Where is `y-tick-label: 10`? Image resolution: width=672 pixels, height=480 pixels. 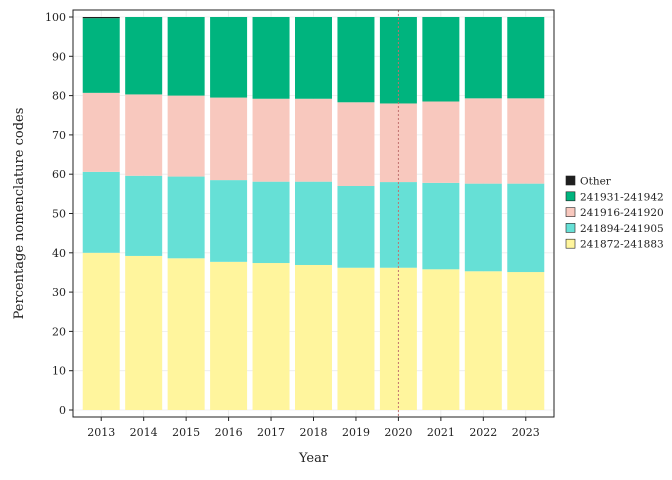
y-tick-label: 10 is located at coordinates (59, 371).